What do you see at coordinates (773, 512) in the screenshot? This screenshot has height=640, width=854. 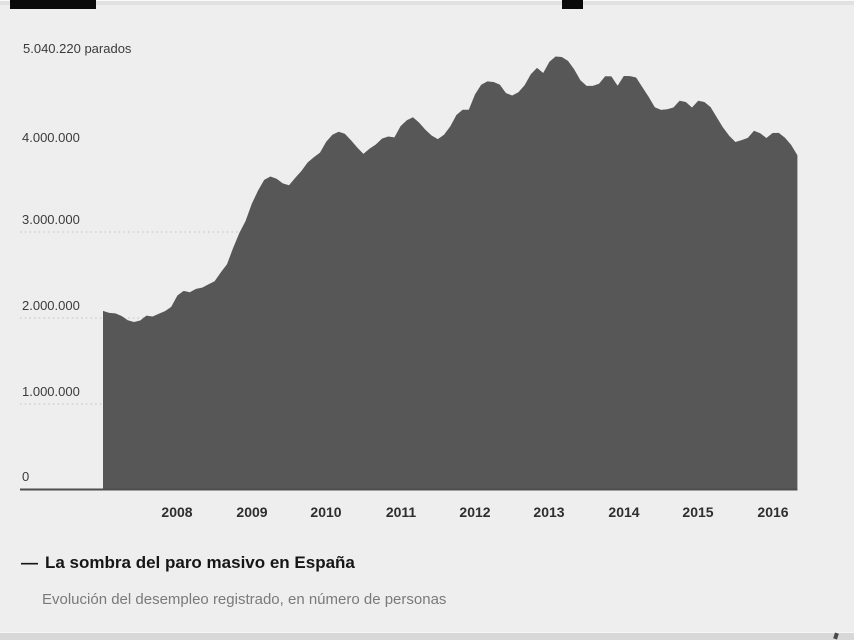 I see `x-axis-label: 2016` at bounding box center [773, 512].